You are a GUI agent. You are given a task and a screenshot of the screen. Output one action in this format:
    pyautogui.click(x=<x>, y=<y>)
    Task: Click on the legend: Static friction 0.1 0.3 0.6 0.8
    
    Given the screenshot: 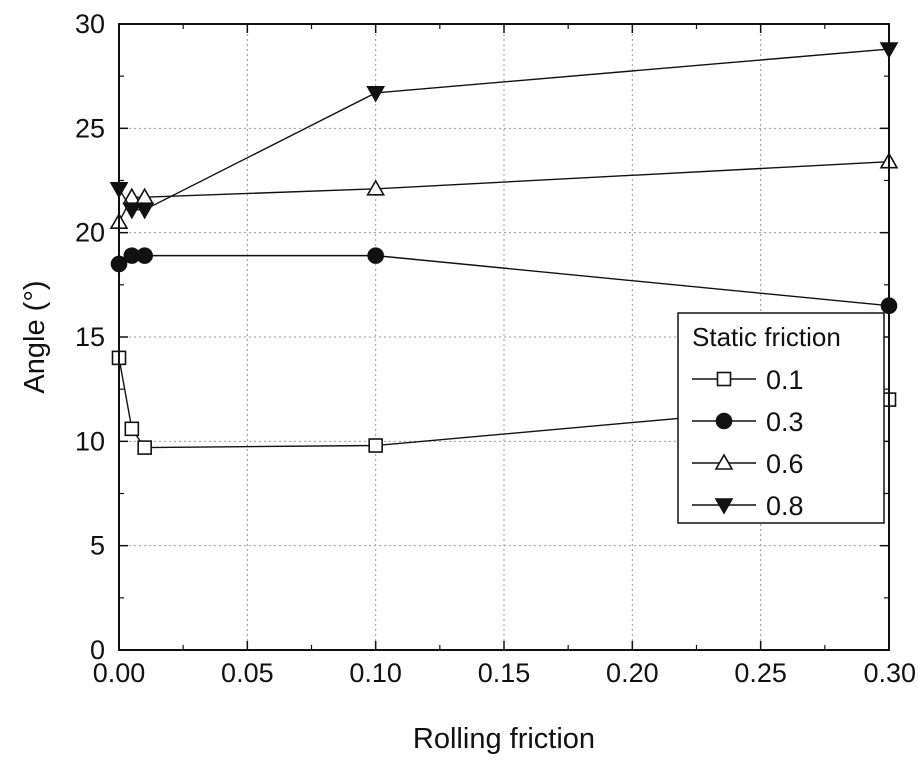 What is the action you would take?
    pyautogui.click(x=781, y=418)
    